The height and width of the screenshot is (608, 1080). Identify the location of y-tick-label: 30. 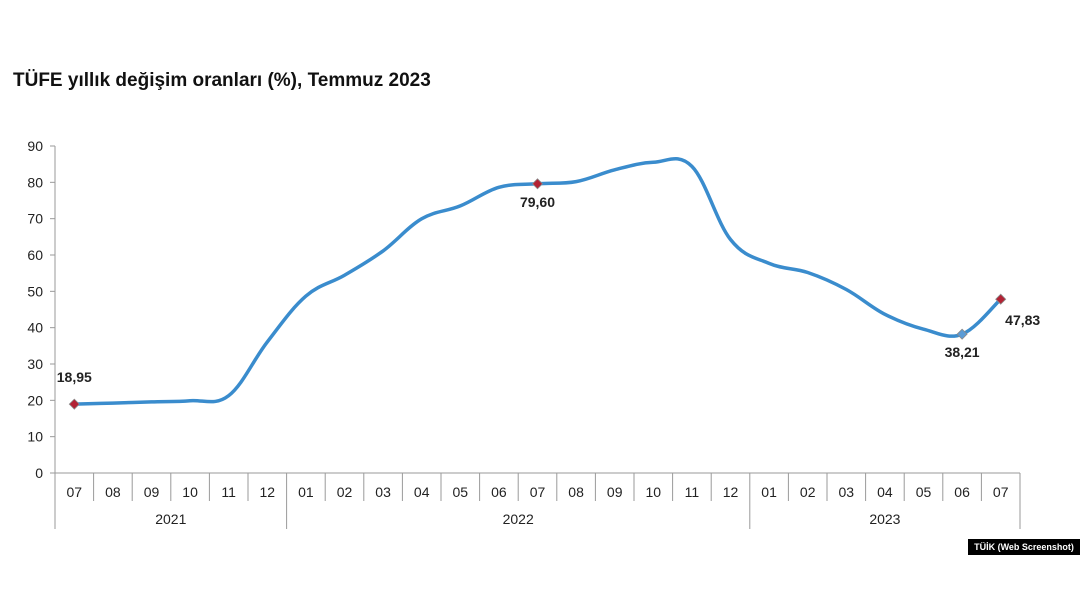
(35, 364).